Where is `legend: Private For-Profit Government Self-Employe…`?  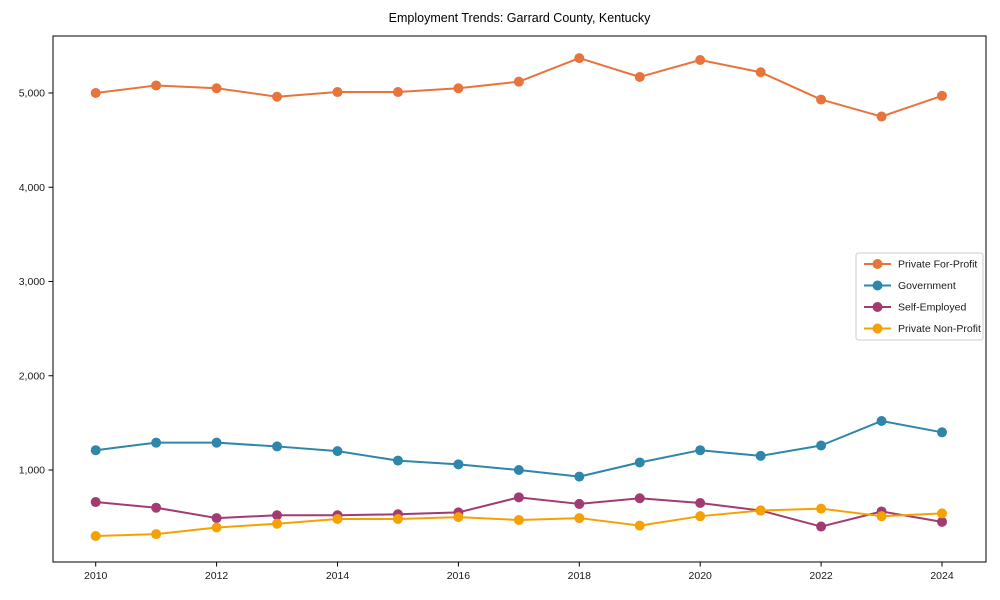 legend: Private For-Profit Government Self-Employe… is located at coordinates (919, 296).